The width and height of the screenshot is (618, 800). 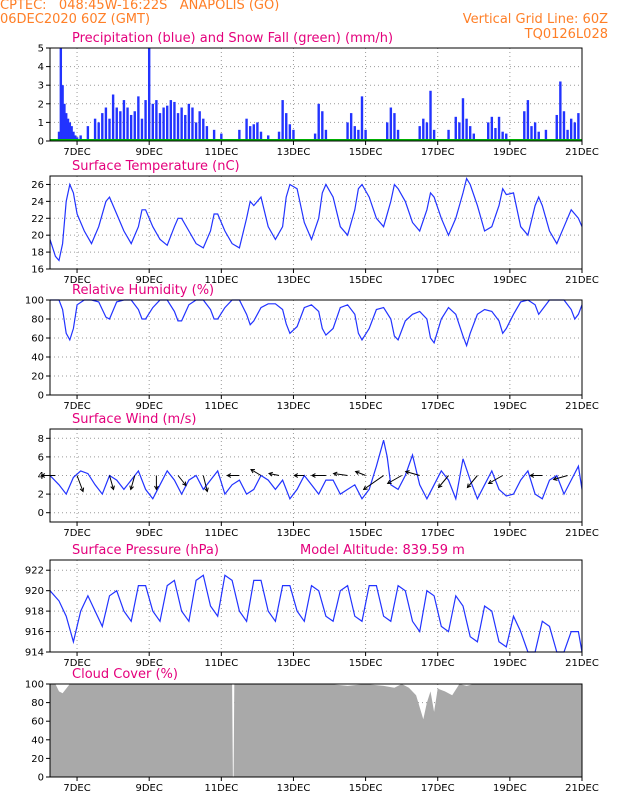 I want to click on y-tick-label: 24, so click(x=37, y=202).